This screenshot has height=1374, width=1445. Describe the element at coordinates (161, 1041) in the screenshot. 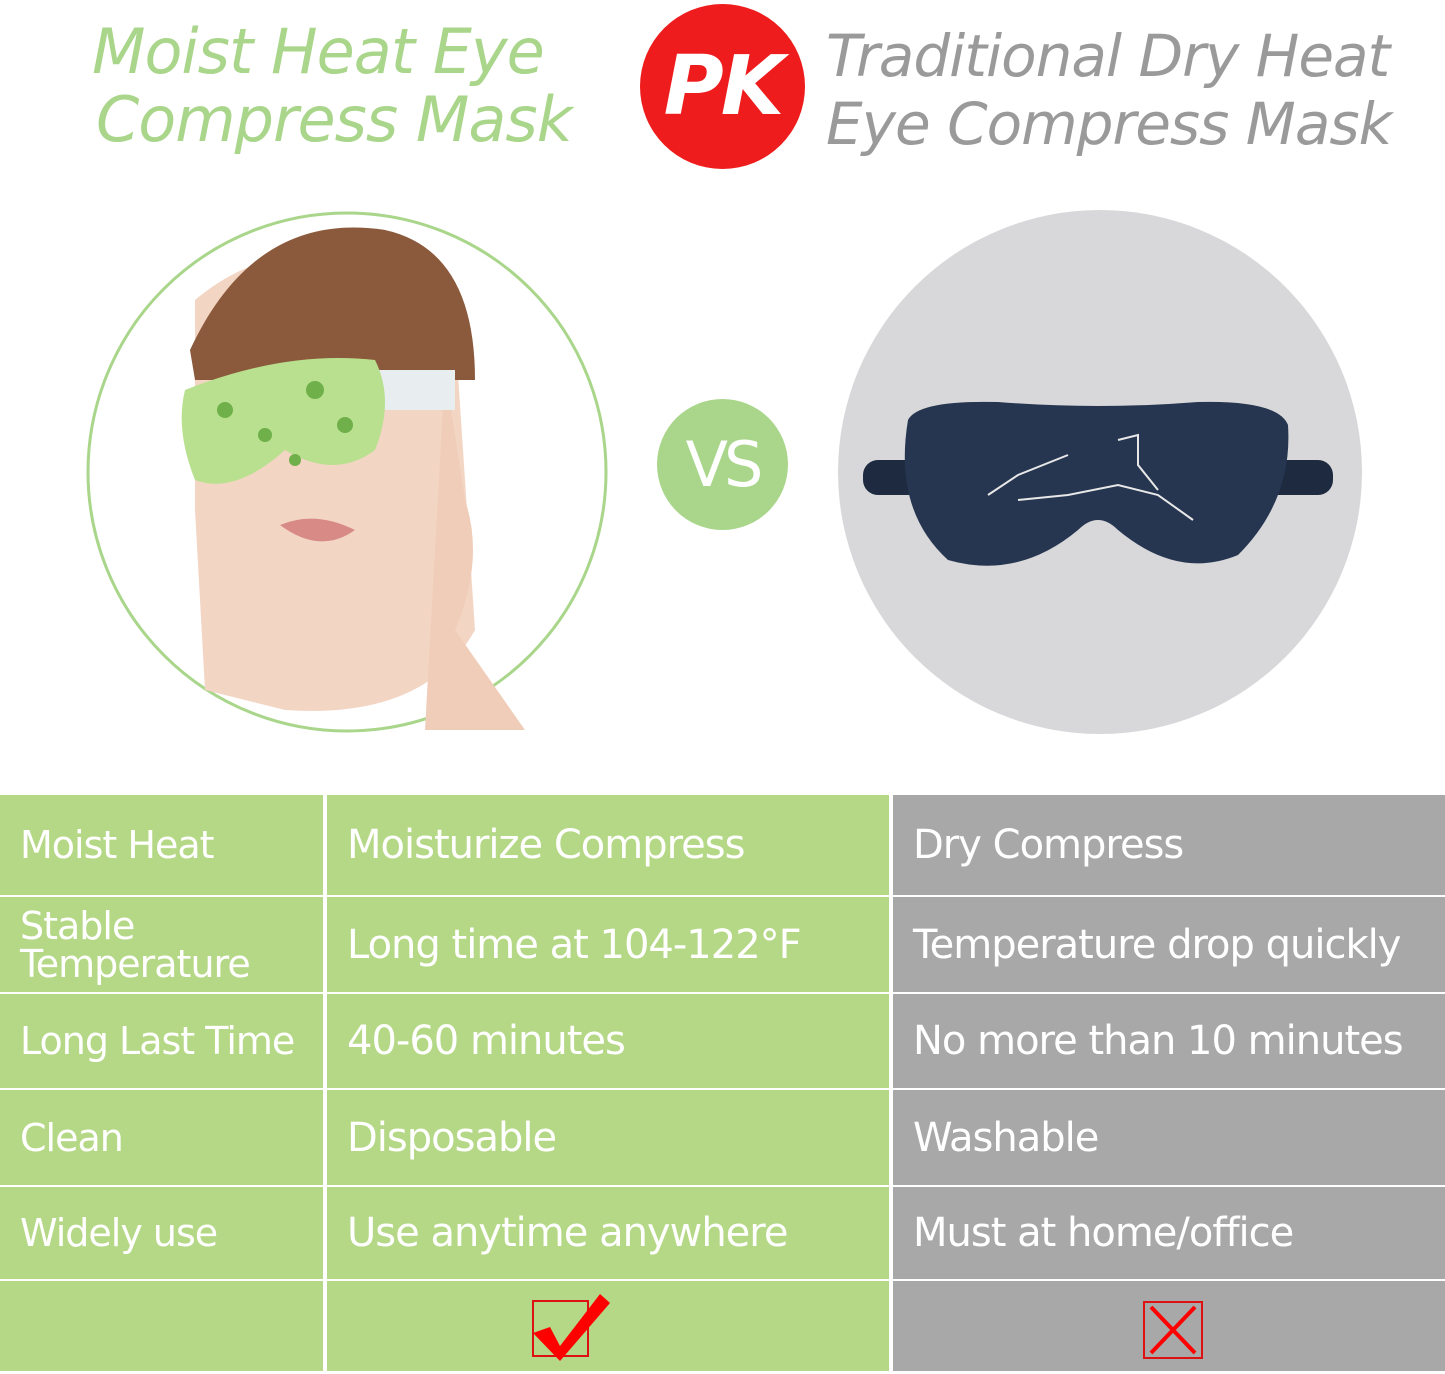

I see `feature-cell: Long Last Time` at that location.